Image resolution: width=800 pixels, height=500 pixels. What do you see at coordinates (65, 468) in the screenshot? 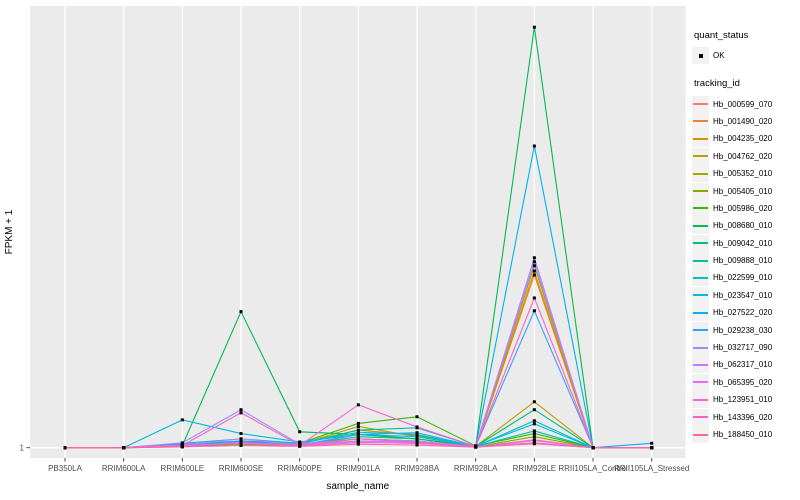
I see `x-tick-label: PB350LA` at bounding box center [65, 468].